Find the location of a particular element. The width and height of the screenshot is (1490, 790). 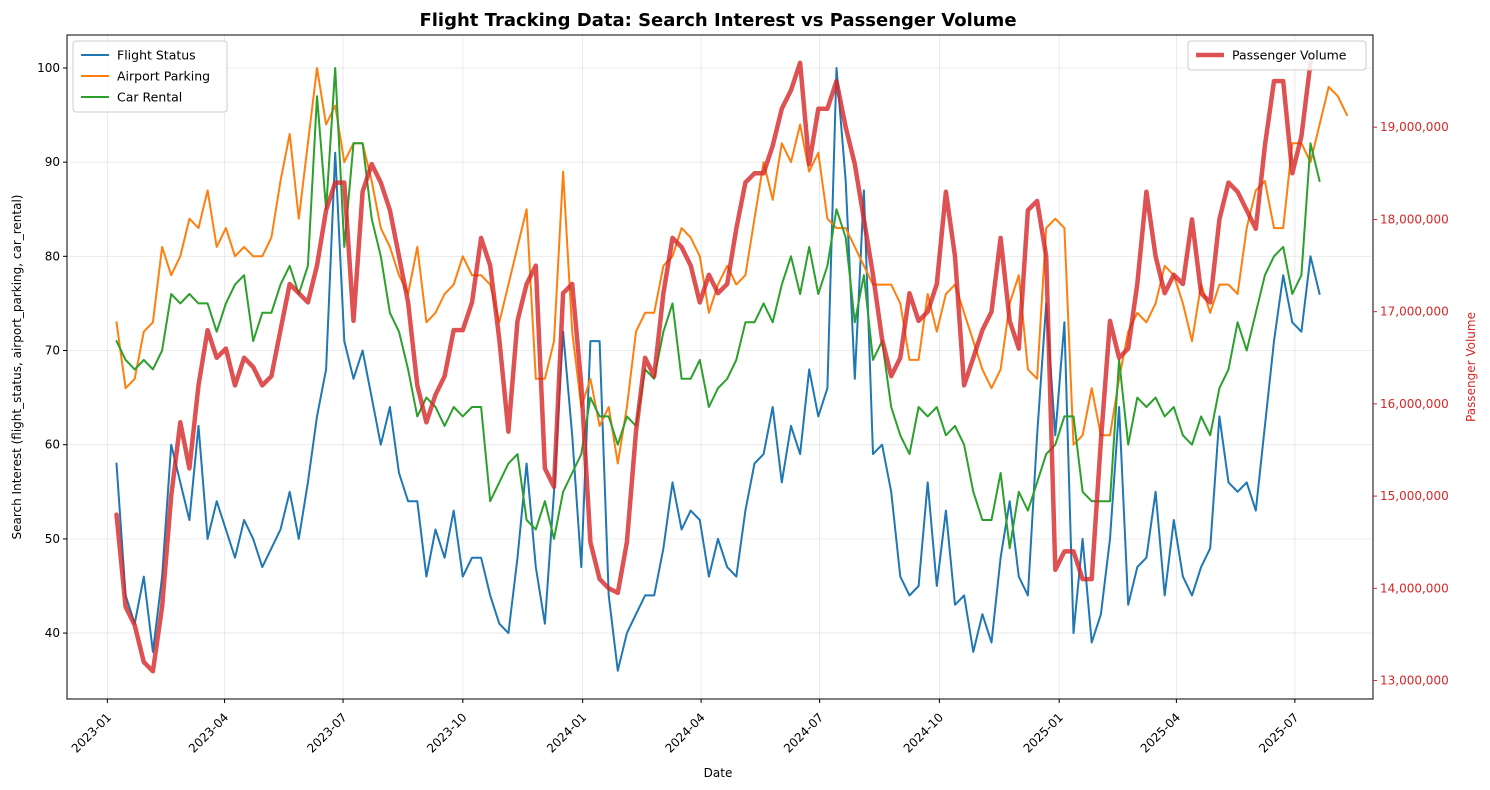

x-tick-label: 2024-04 is located at coordinates (684, 732).